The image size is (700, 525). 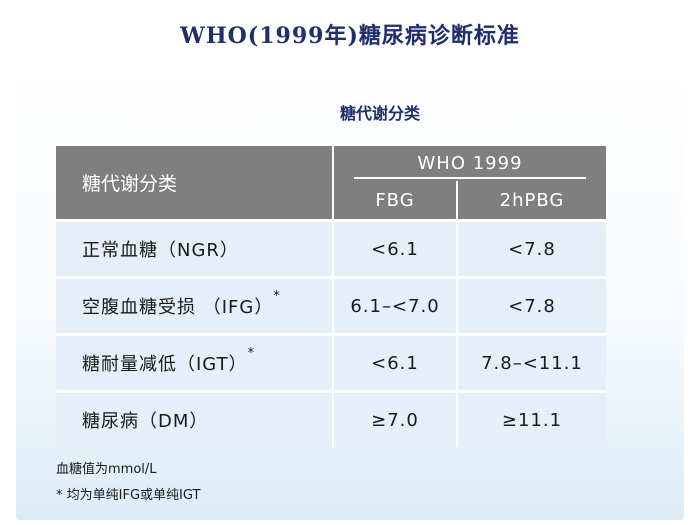 I want to click on row-fbg: ≥7.0, so click(x=396, y=418).